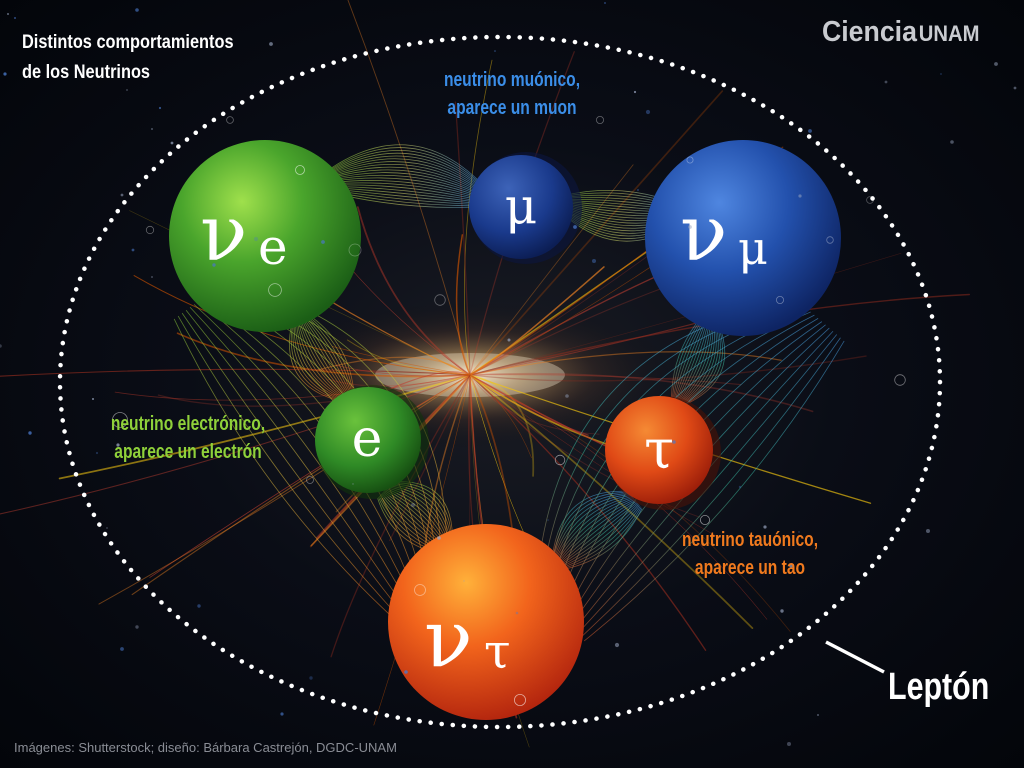 The width and height of the screenshot is (1024, 768). I want to click on sphere-tau: τ, so click(663, 453).